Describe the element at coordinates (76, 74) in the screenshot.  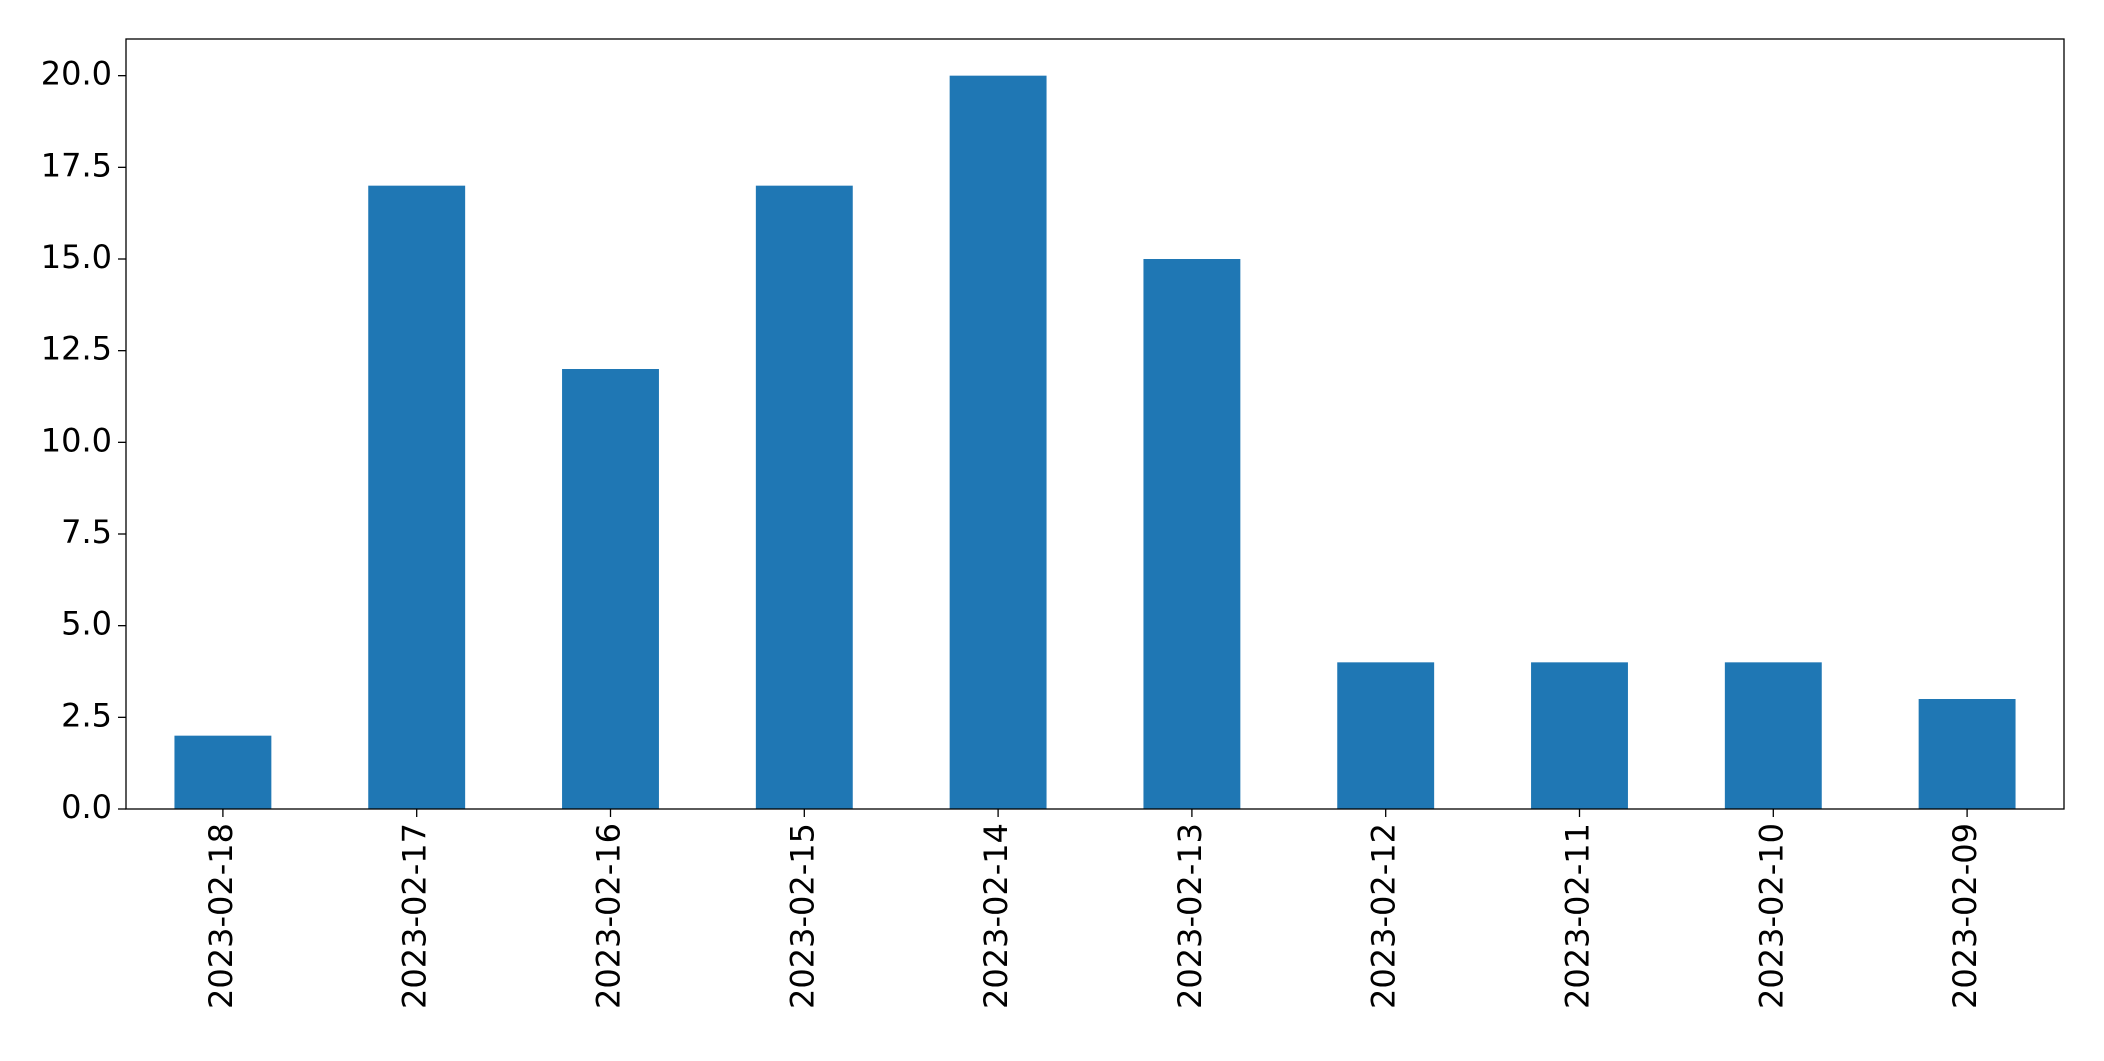
I see `y-tick-label: 20.0` at that location.